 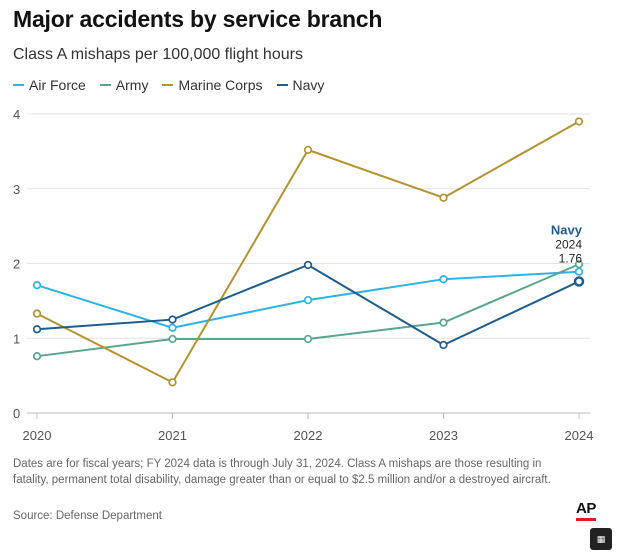 I want to click on point-navy-2021, so click(x=172, y=319).